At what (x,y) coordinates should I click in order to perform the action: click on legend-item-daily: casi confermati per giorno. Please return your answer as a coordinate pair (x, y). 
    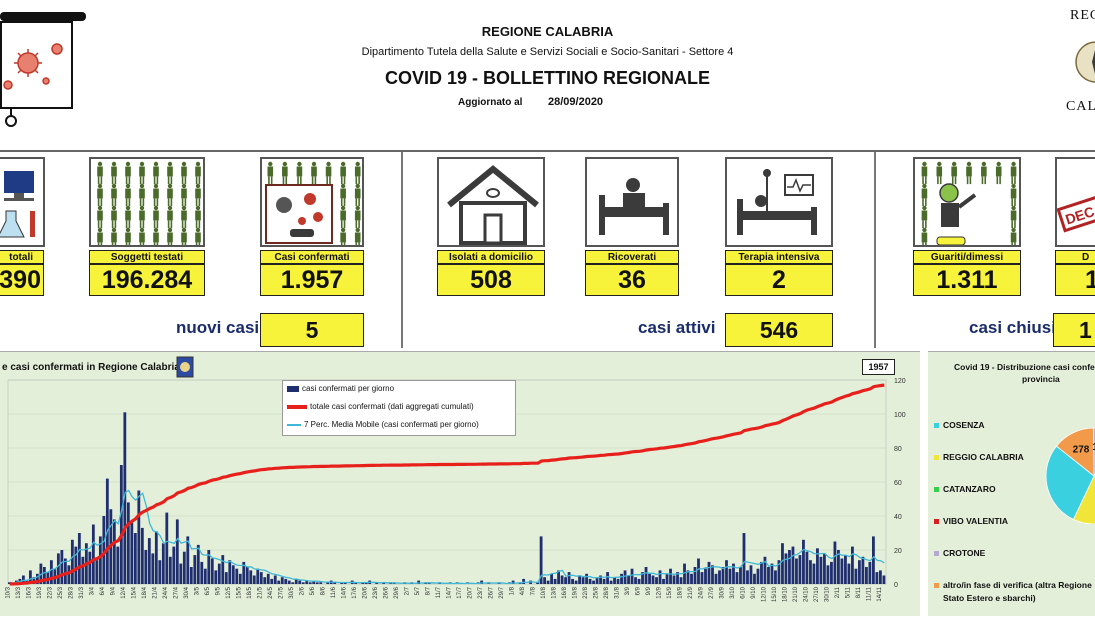
    Looking at the image, I should click on (340, 388).